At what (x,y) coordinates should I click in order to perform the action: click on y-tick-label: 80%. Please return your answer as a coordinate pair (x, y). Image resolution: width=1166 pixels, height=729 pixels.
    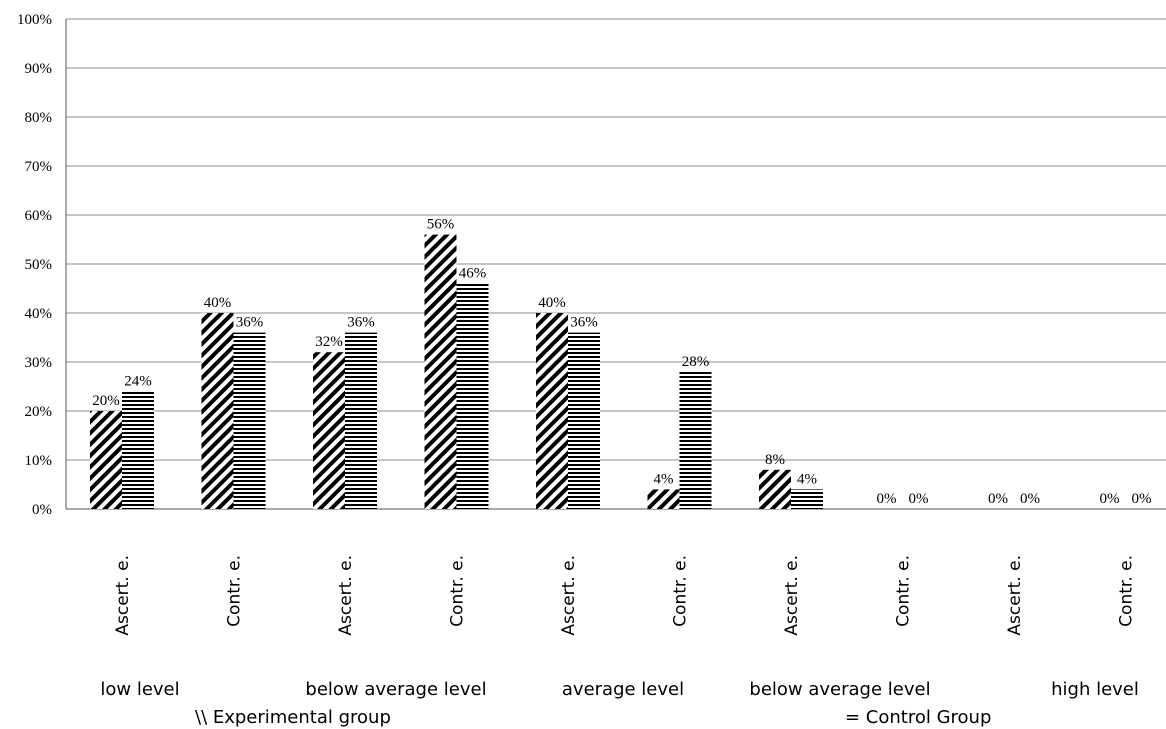
    Looking at the image, I should click on (39, 118).